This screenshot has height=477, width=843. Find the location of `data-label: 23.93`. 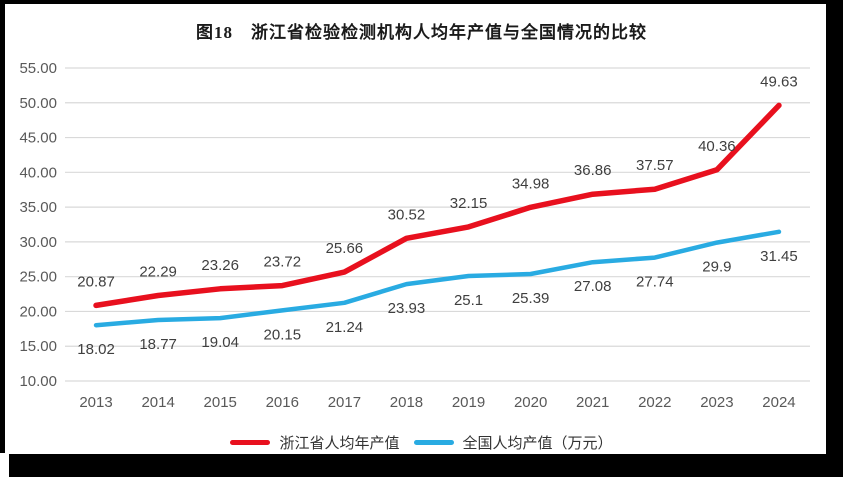

data-label: 23.93 is located at coordinates (407, 308).